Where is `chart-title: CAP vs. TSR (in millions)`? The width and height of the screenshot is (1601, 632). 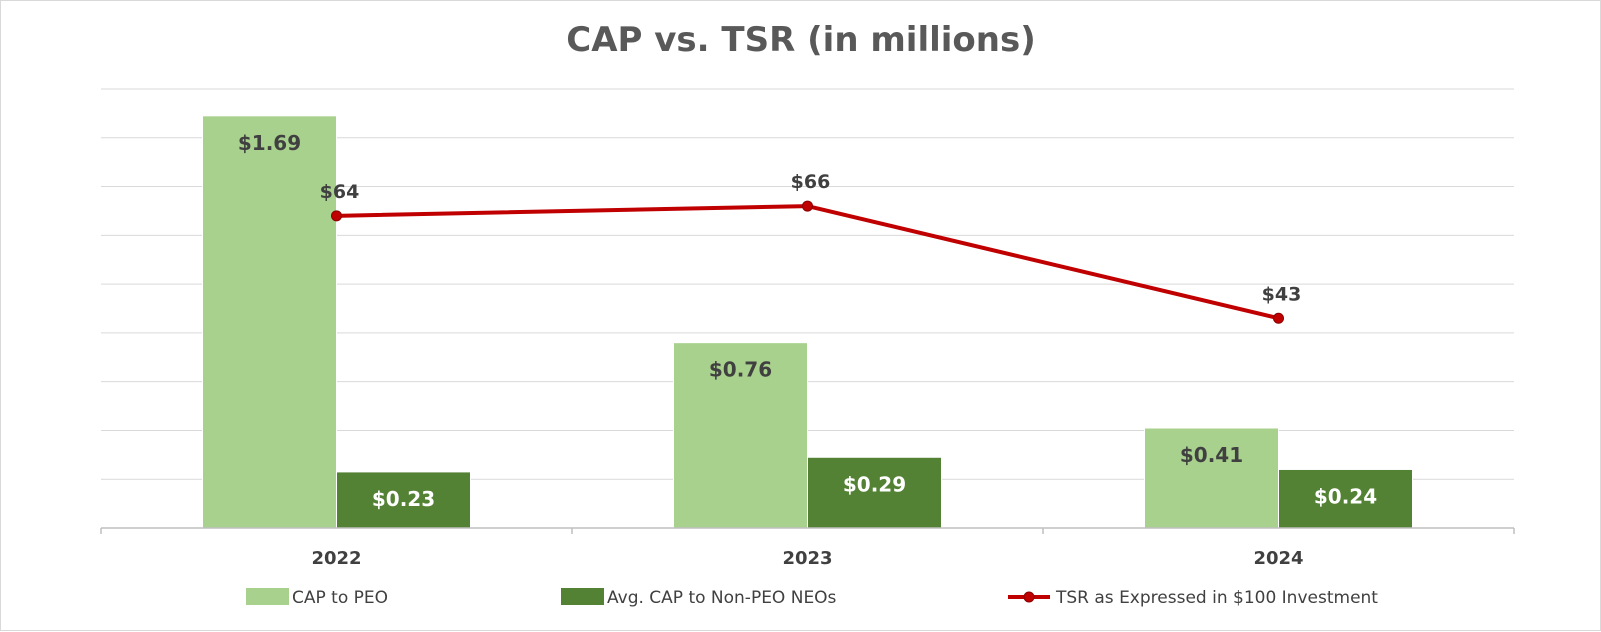 chart-title: CAP vs. TSR (in millions) is located at coordinates (801, 40).